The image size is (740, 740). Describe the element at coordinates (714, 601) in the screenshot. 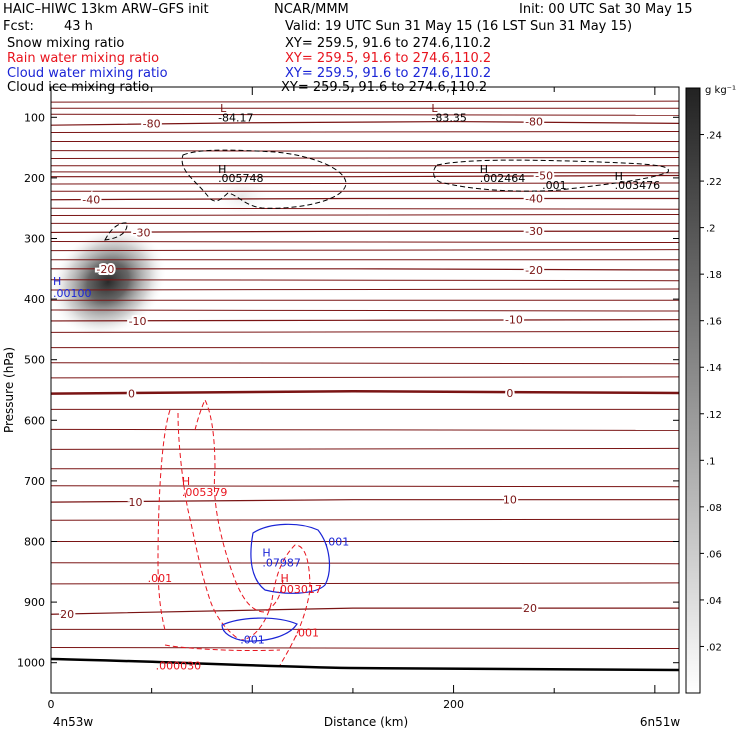

I see `colorbar-tick-label: .04` at that location.